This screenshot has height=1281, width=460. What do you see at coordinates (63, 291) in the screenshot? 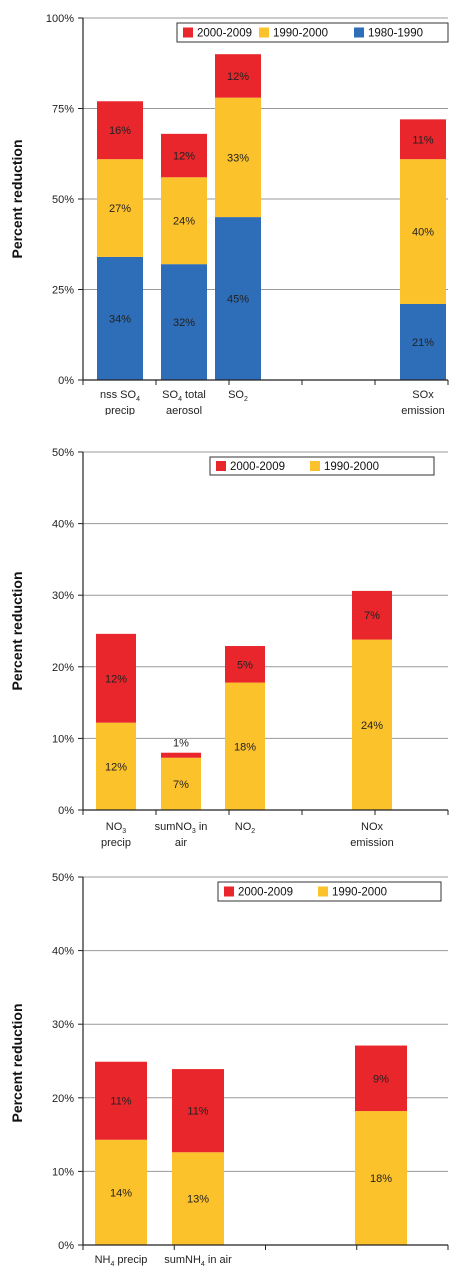
I see `y-tick-label: 25%` at bounding box center [63, 291].